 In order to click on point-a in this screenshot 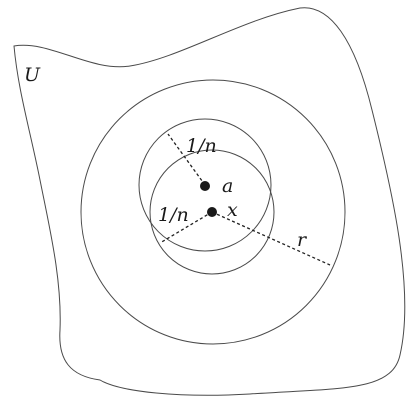, I will do `click(205, 186)`.